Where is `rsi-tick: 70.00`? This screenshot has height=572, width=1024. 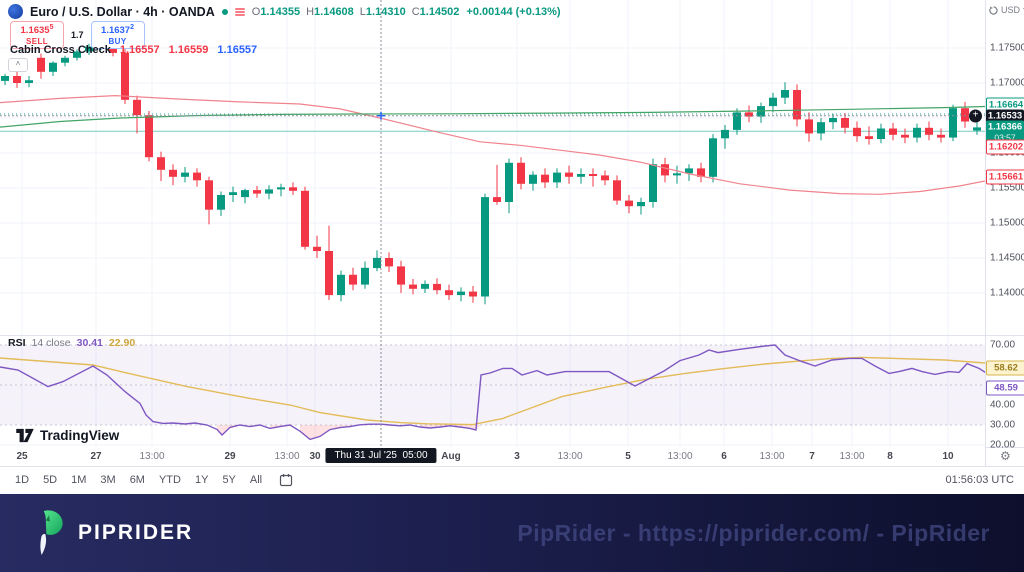 rsi-tick: 70.00 is located at coordinates (1003, 345).